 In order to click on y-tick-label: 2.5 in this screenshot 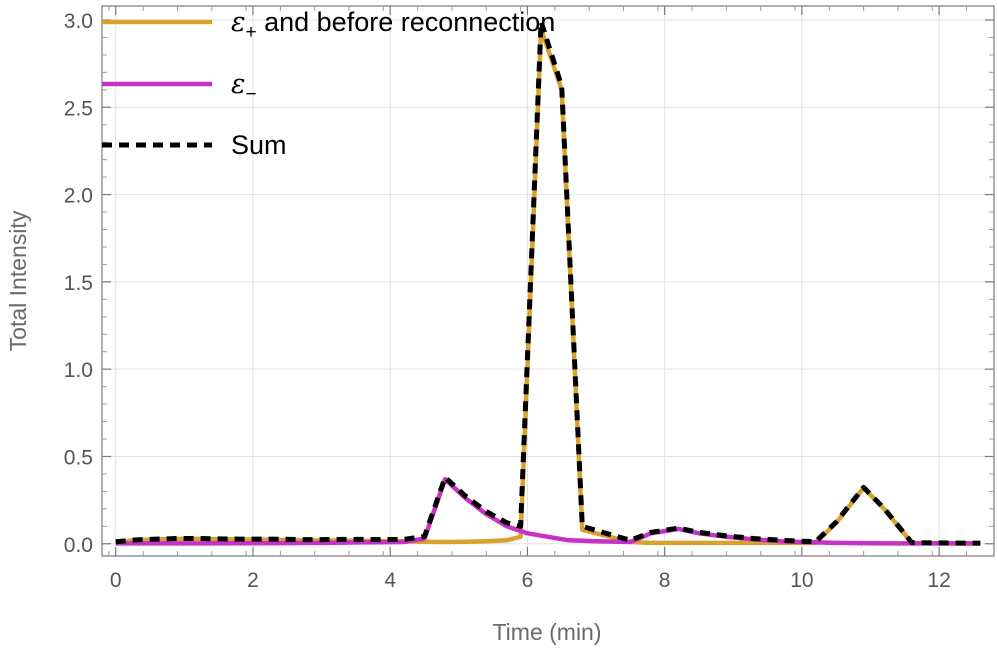, I will do `click(78, 108)`.